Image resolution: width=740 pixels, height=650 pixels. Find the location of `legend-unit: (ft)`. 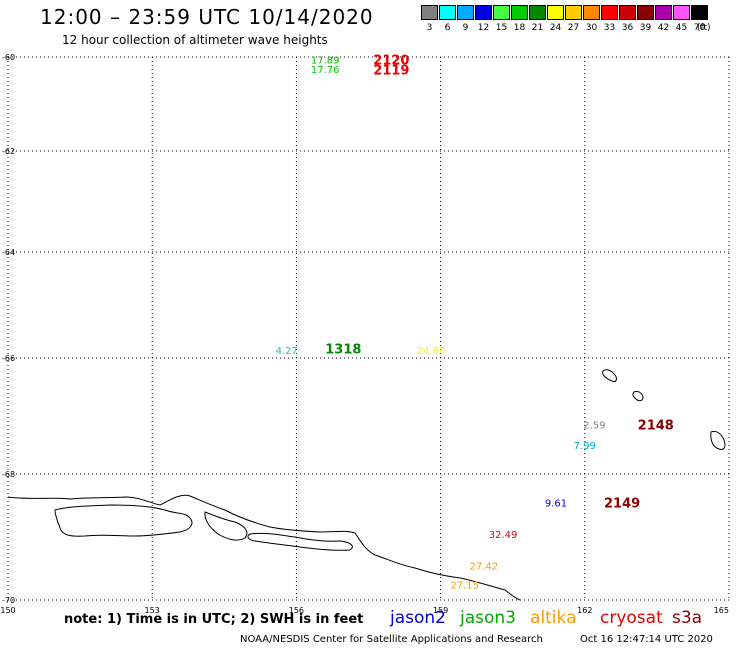

legend-unit: (ft) is located at coordinates (704, 28).